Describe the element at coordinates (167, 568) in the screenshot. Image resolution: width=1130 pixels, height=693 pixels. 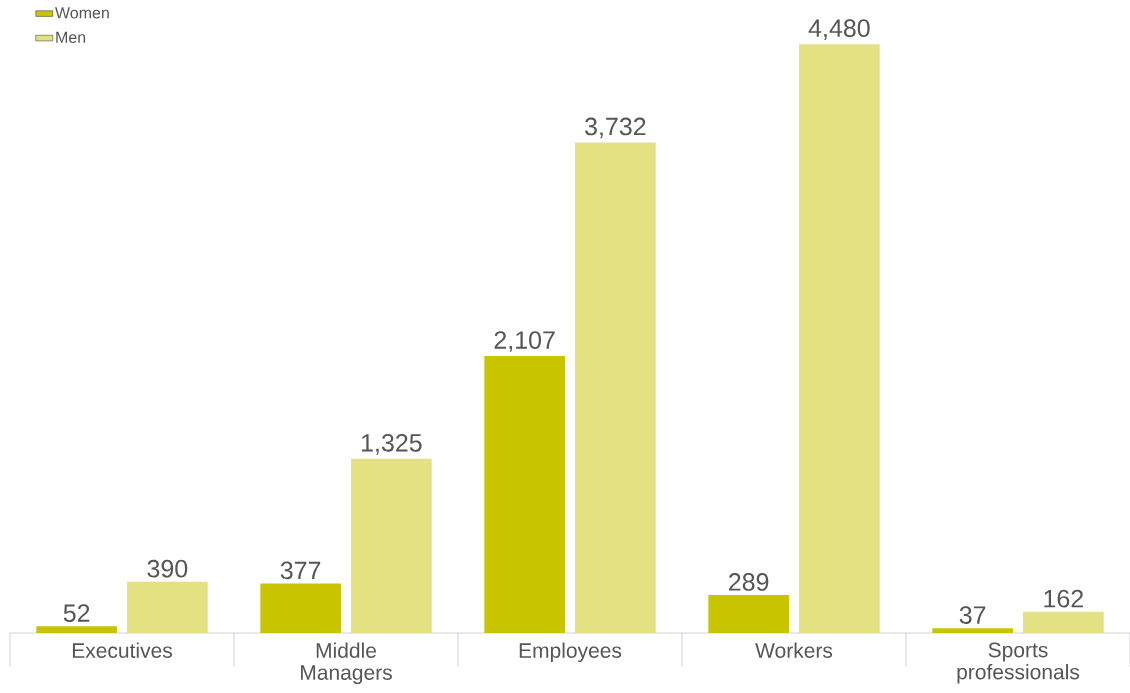
I see `data-label: 390` at that location.